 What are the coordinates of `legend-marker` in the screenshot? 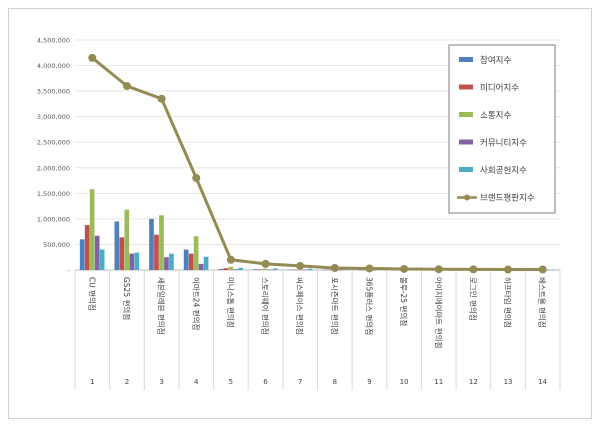 It's located at (467, 197).